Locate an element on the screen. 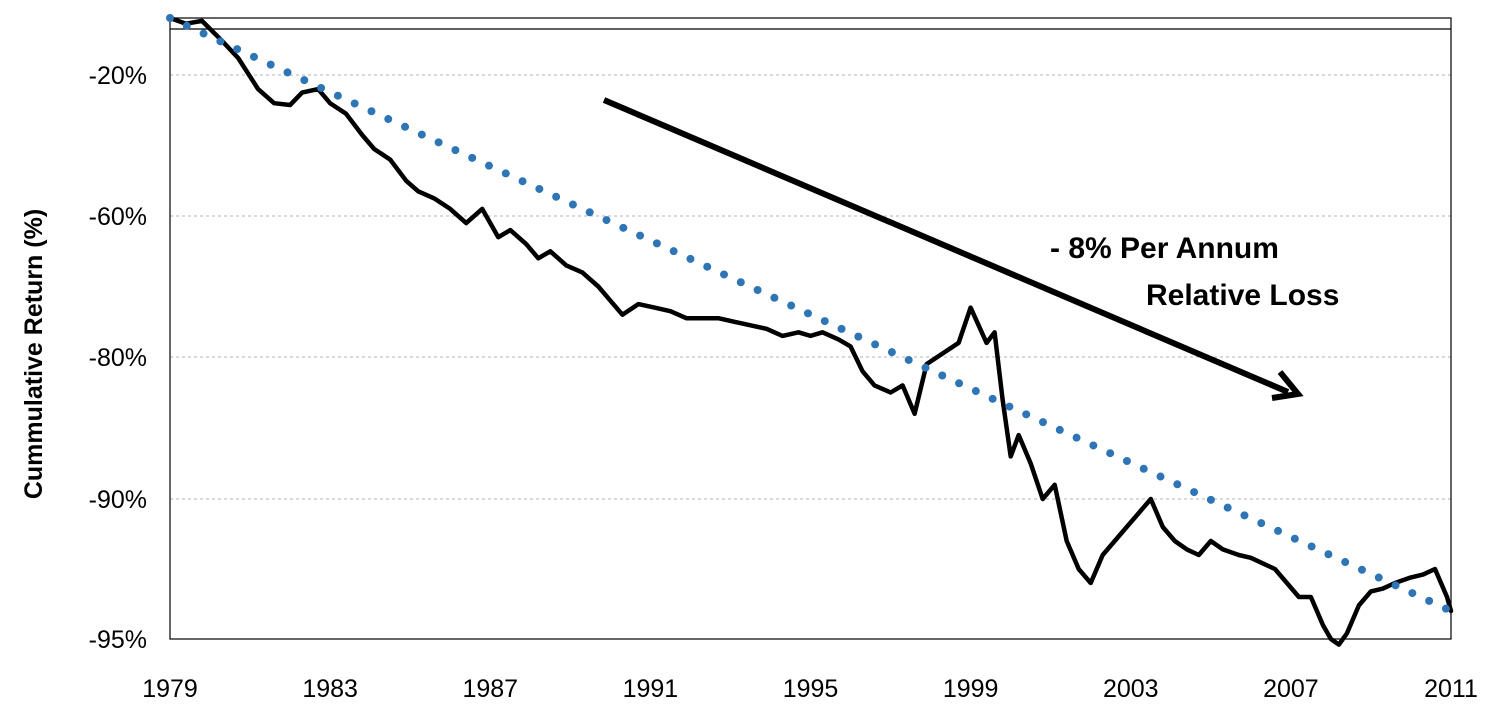 The height and width of the screenshot is (722, 1499). x-tick-label: 1987 is located at coordinates (490, 689).